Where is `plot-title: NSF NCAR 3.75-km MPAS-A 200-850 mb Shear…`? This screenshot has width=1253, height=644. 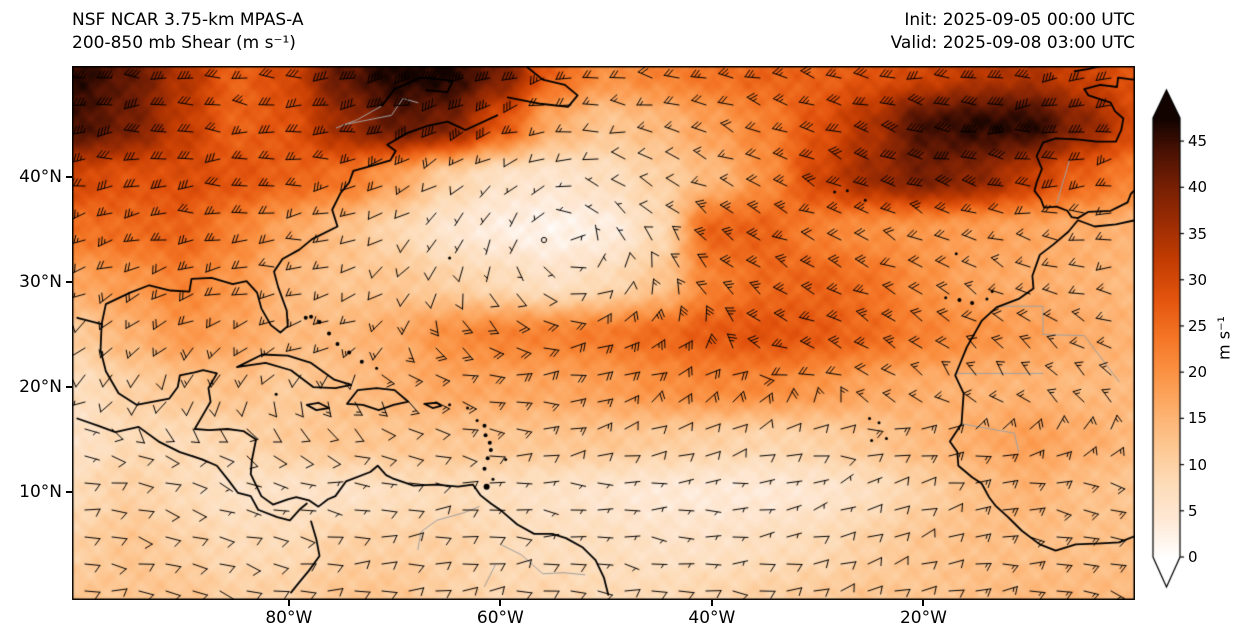
plot-title: NSF NCAR 3.75-km MPAS-A 200-850 mb Shear… is located at coordinates (188, 32).